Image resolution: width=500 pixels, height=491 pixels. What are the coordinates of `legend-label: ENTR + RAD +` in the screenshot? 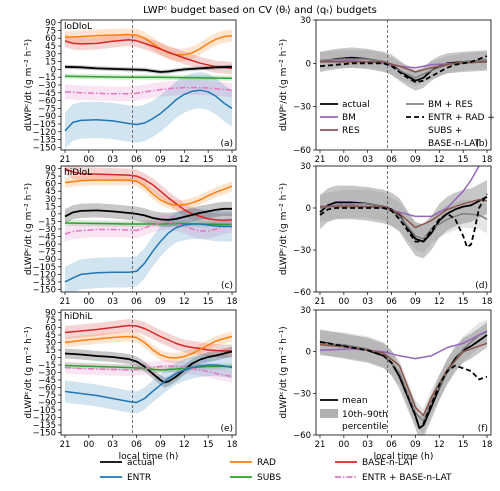 It's located at (461, 118).